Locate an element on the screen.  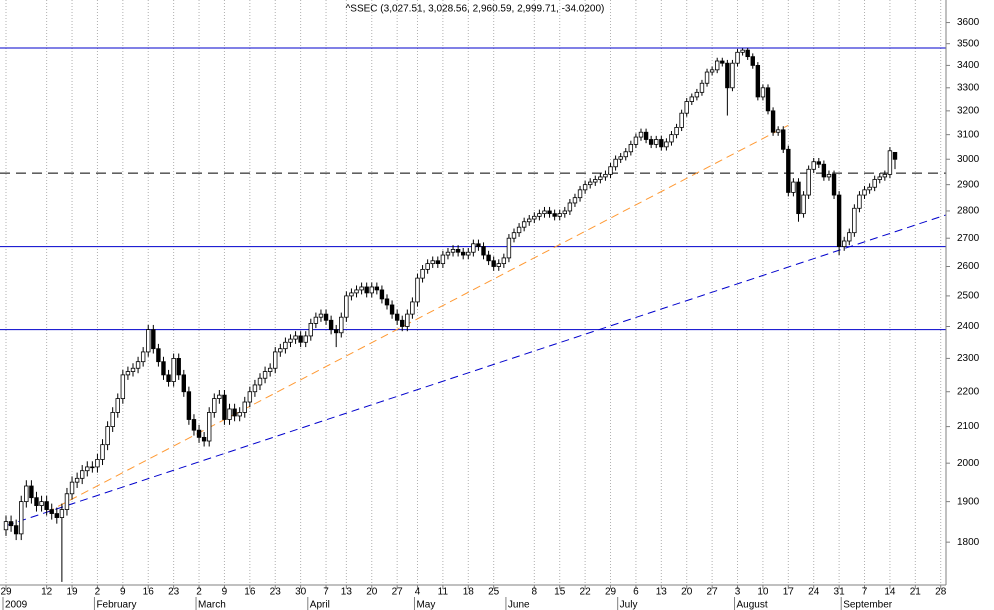
y-tick-label: 3100 is located at coordinates (968, 134).